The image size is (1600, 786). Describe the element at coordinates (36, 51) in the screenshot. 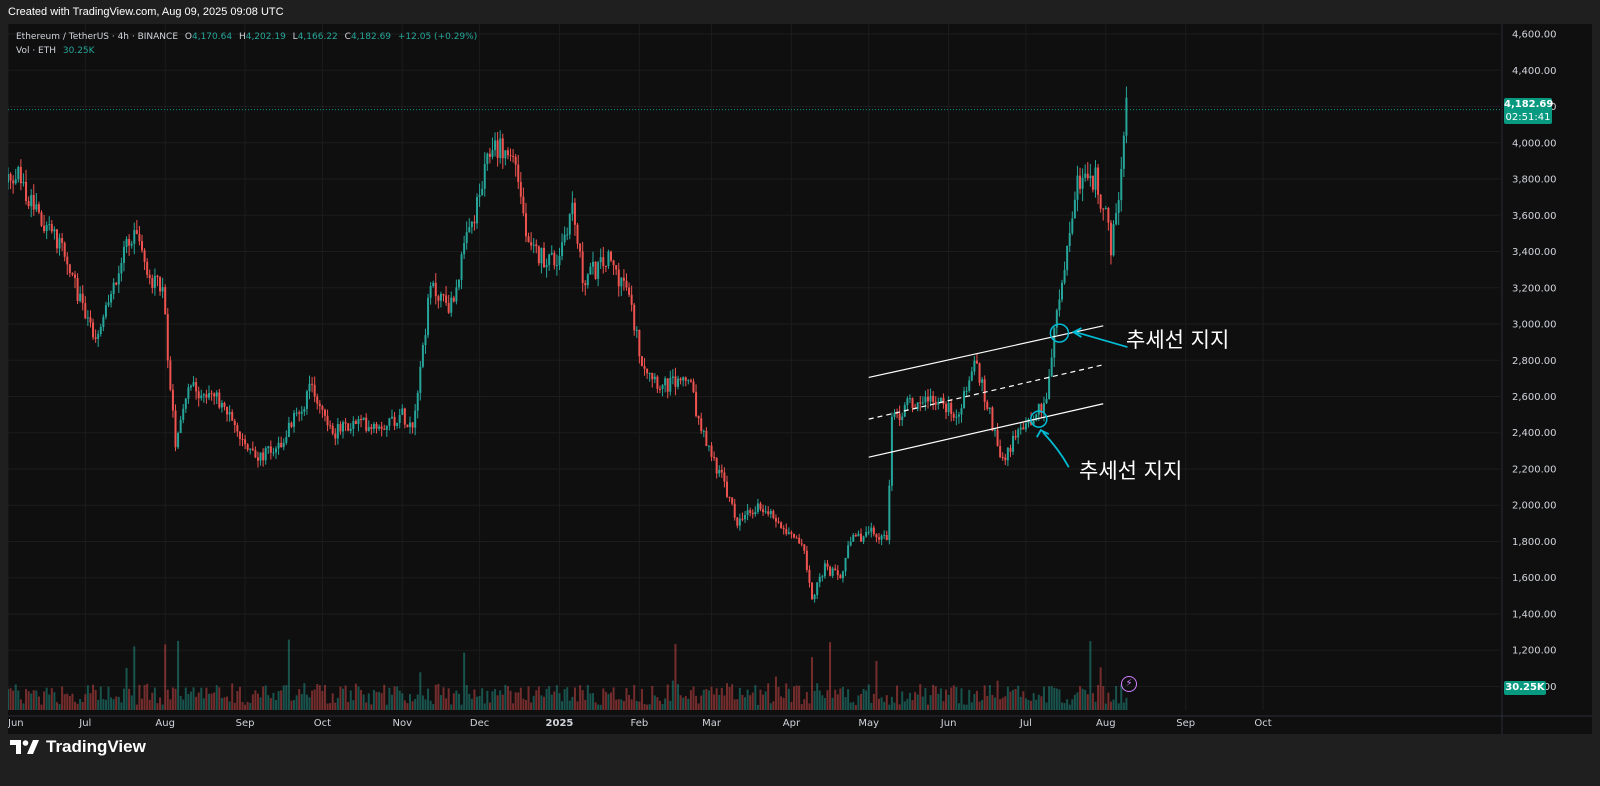

I see `legend-vol-label: Vol · ETH` at that location.